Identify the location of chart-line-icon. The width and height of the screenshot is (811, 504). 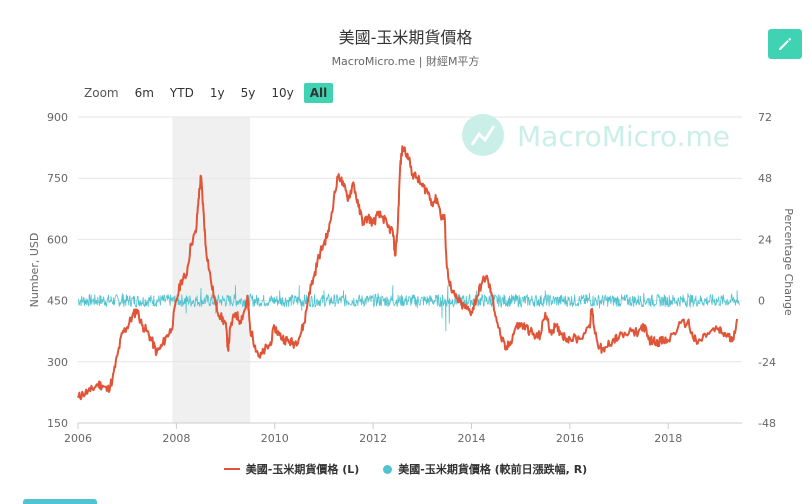
(483, 135).